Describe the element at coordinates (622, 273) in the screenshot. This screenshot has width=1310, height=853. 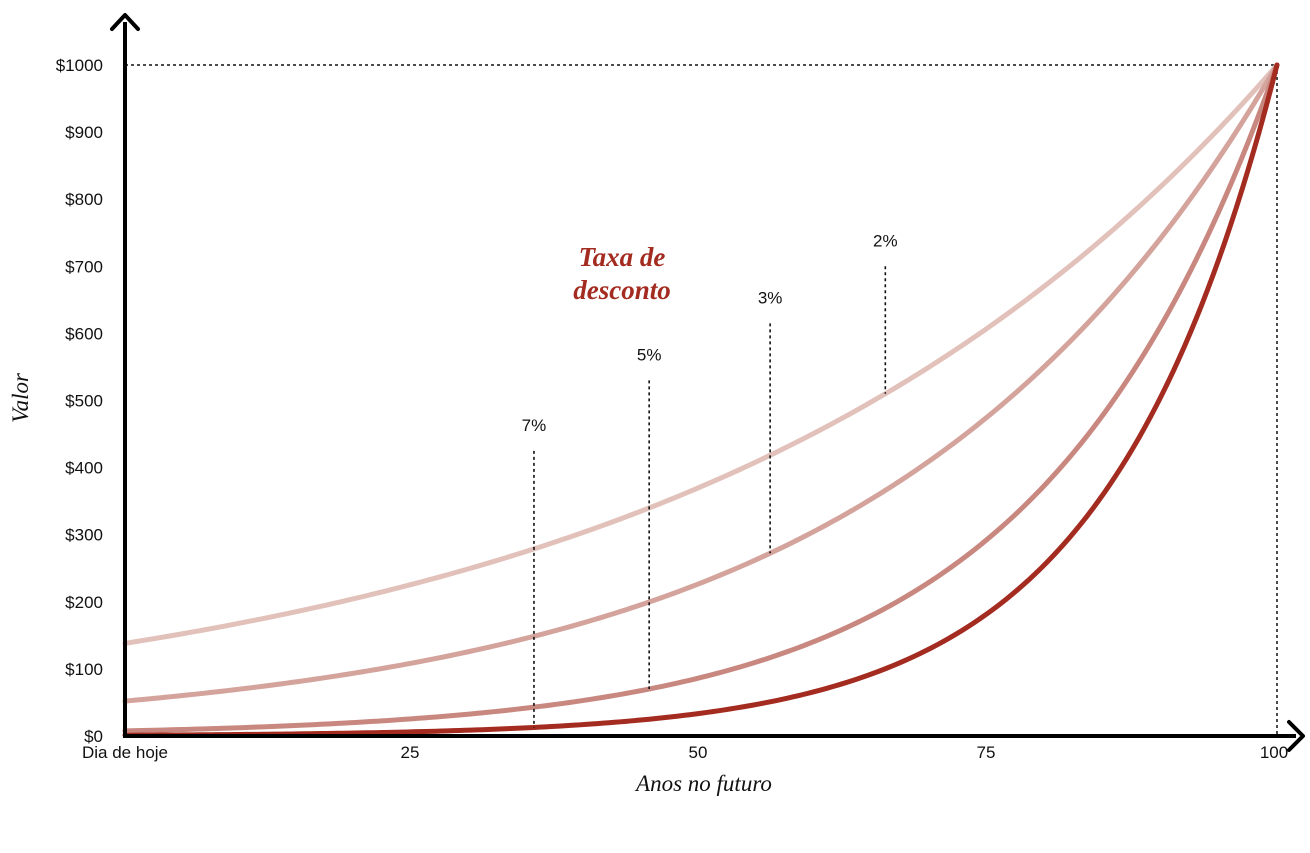
I see `legend-title: Taxa de desconto` at that location.